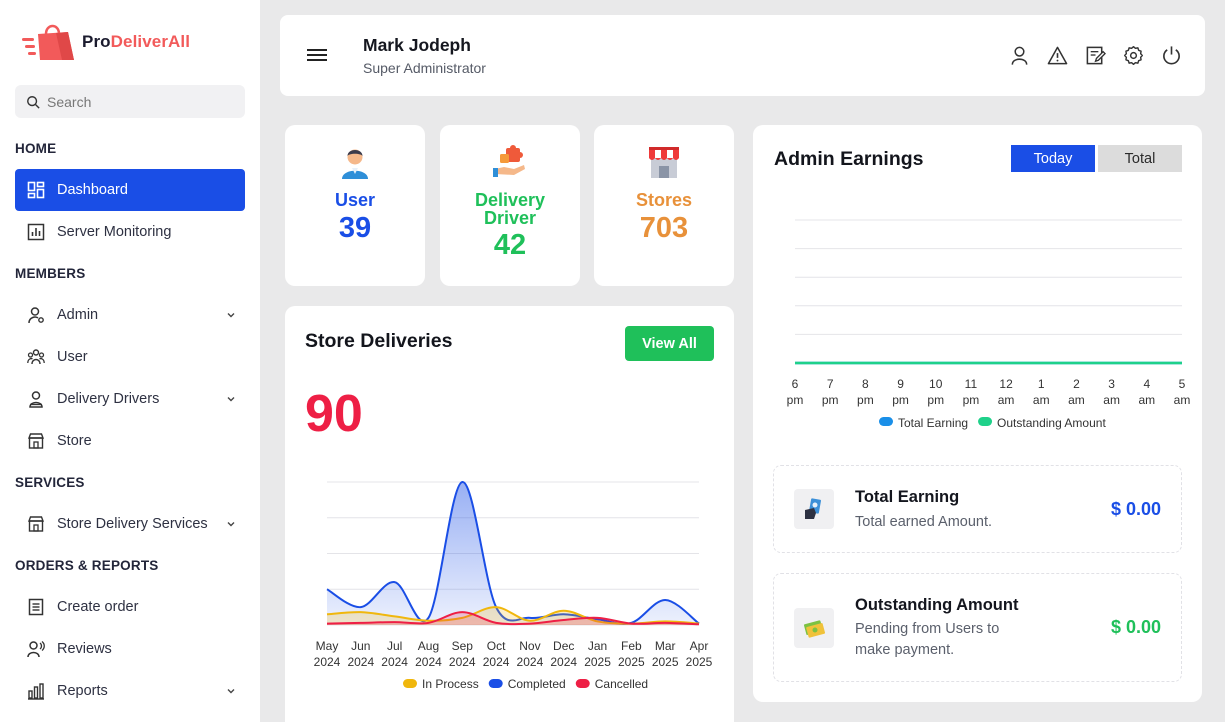 This screenshot has height=722, width=1225. Describe the element at coordinates (1006, 384) in the screenshot. I see `x-tick-label: 12` at that location.